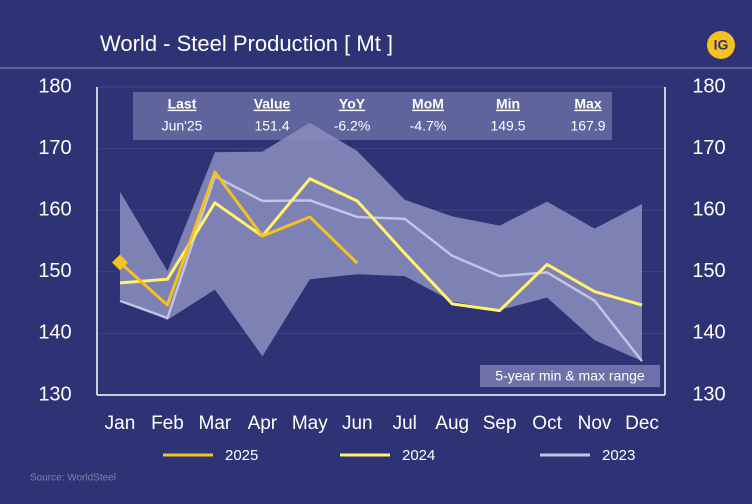  Describe the element at coordinates (708, 148) in the screenshot. I see `y2-tick-label: 170` at that location.